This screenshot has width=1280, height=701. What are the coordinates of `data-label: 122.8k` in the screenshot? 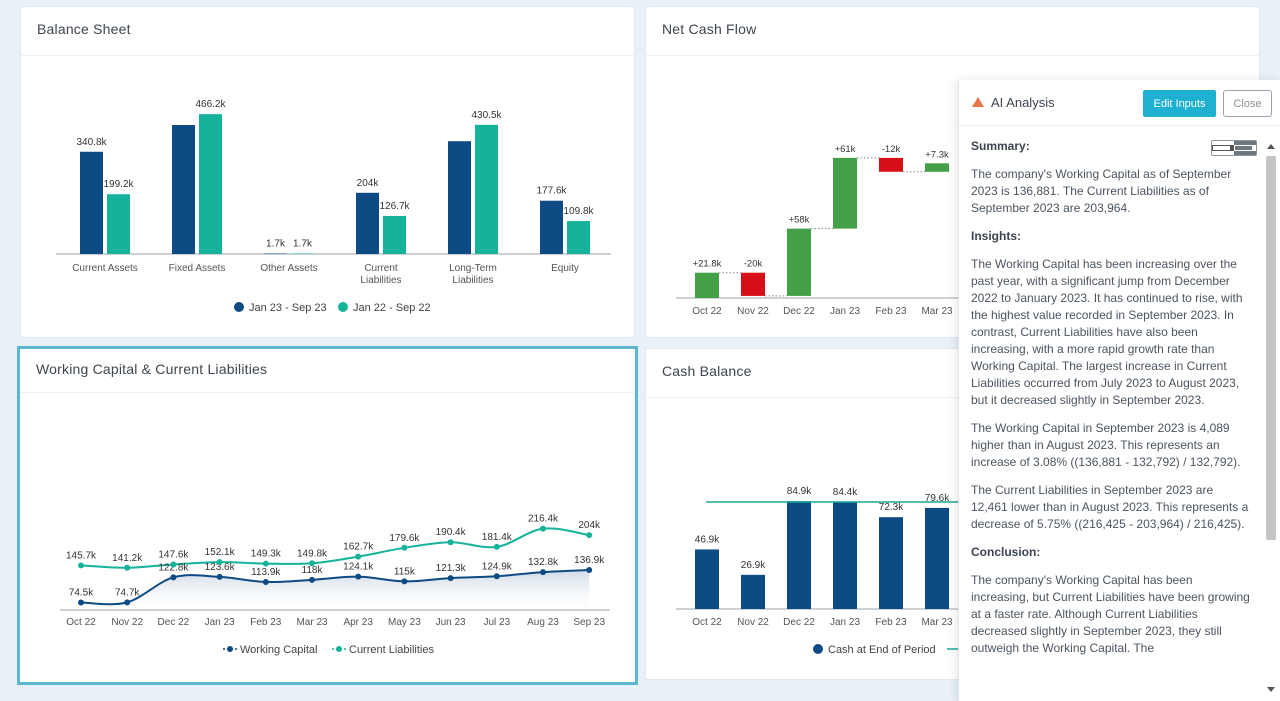 It's located at (173, 567).